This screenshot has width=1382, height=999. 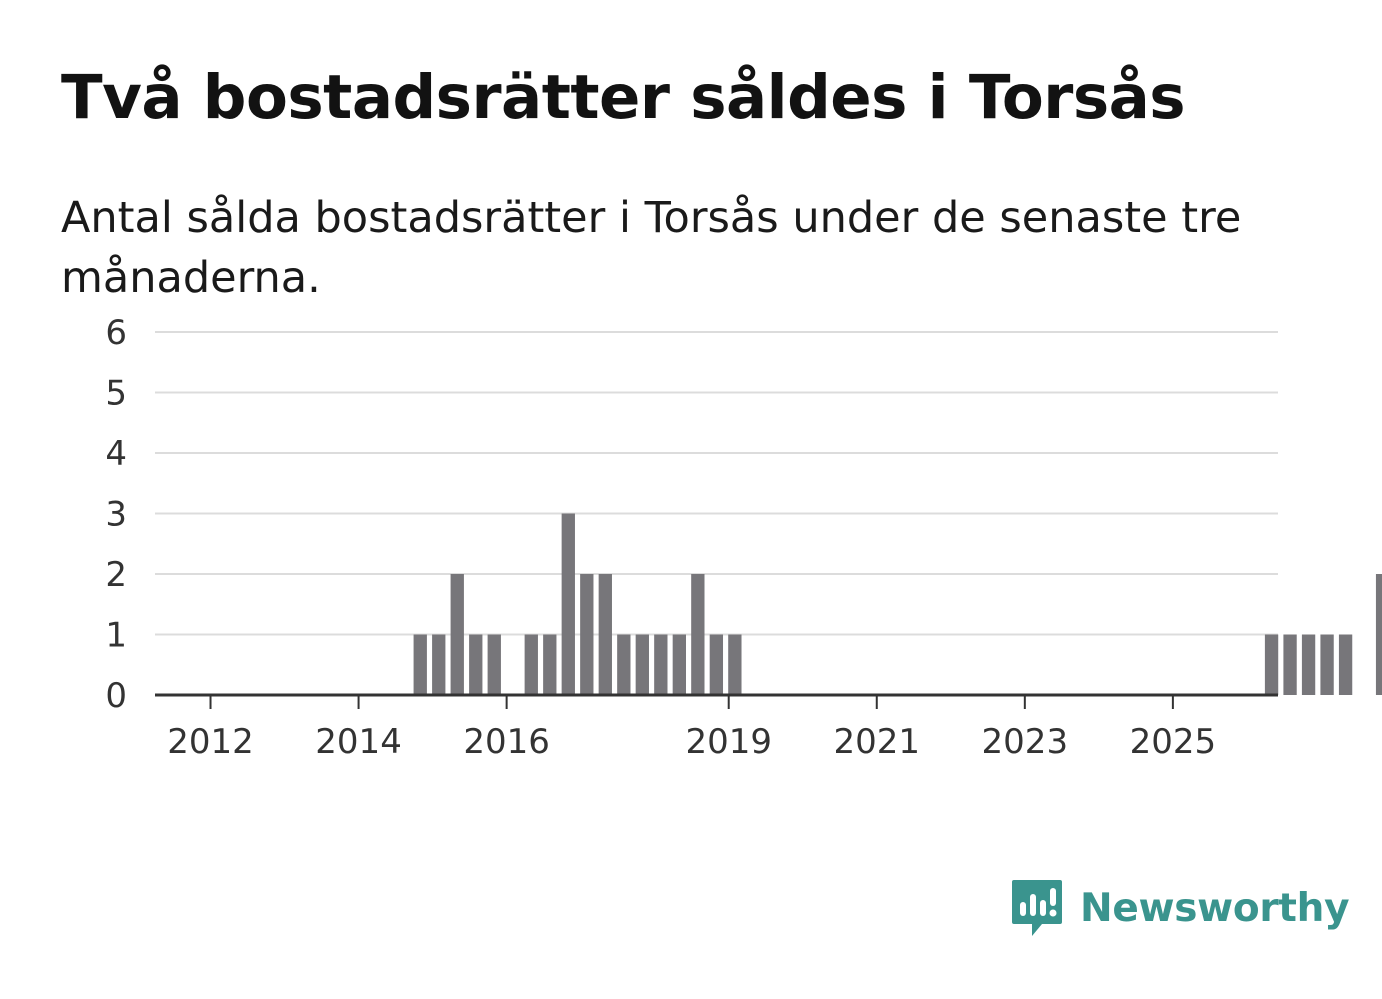 What do you see at coordinates (116, 696) in the screenshot?
I see `y-tick-label: 0` at bounding box center [116, 696].